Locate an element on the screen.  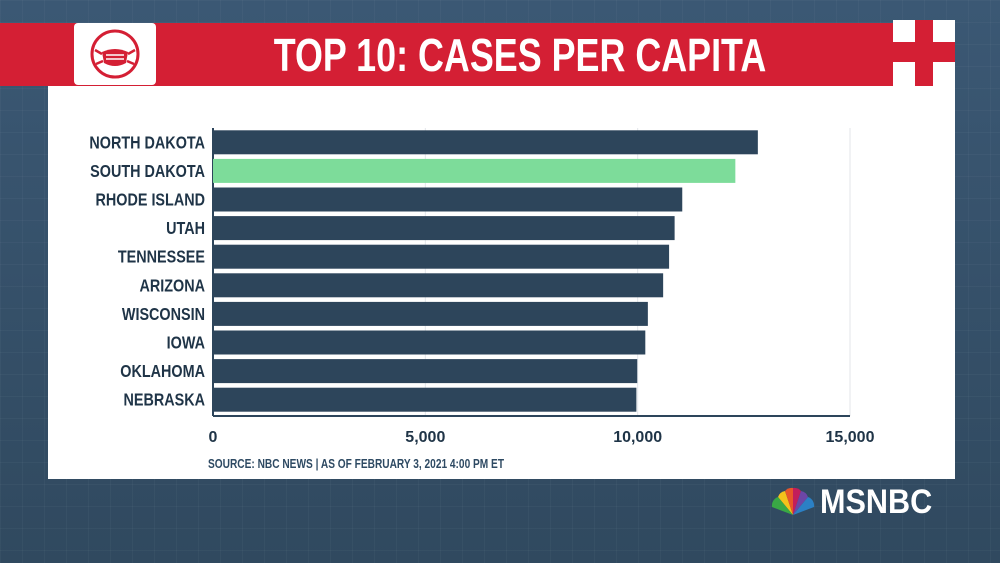
medical-cross-icon is located at coordinates (924, 53).